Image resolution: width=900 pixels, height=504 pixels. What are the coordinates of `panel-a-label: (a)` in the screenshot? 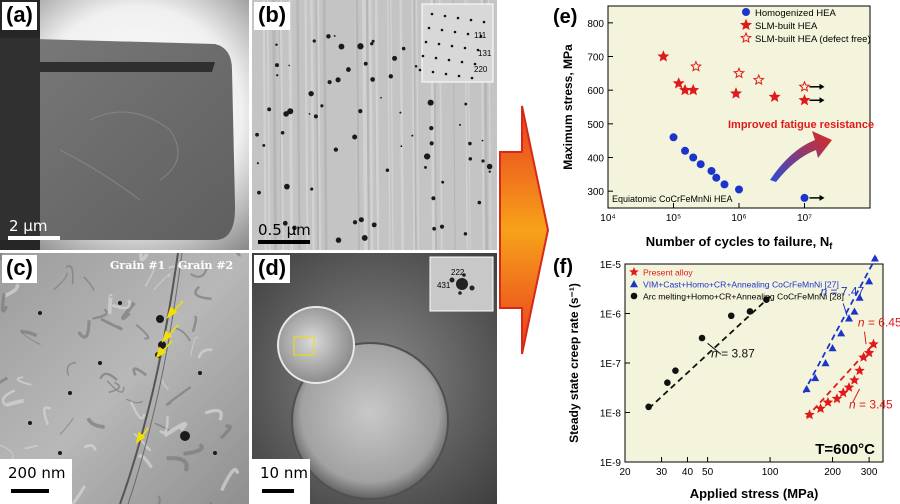 It's located at (19, 16).